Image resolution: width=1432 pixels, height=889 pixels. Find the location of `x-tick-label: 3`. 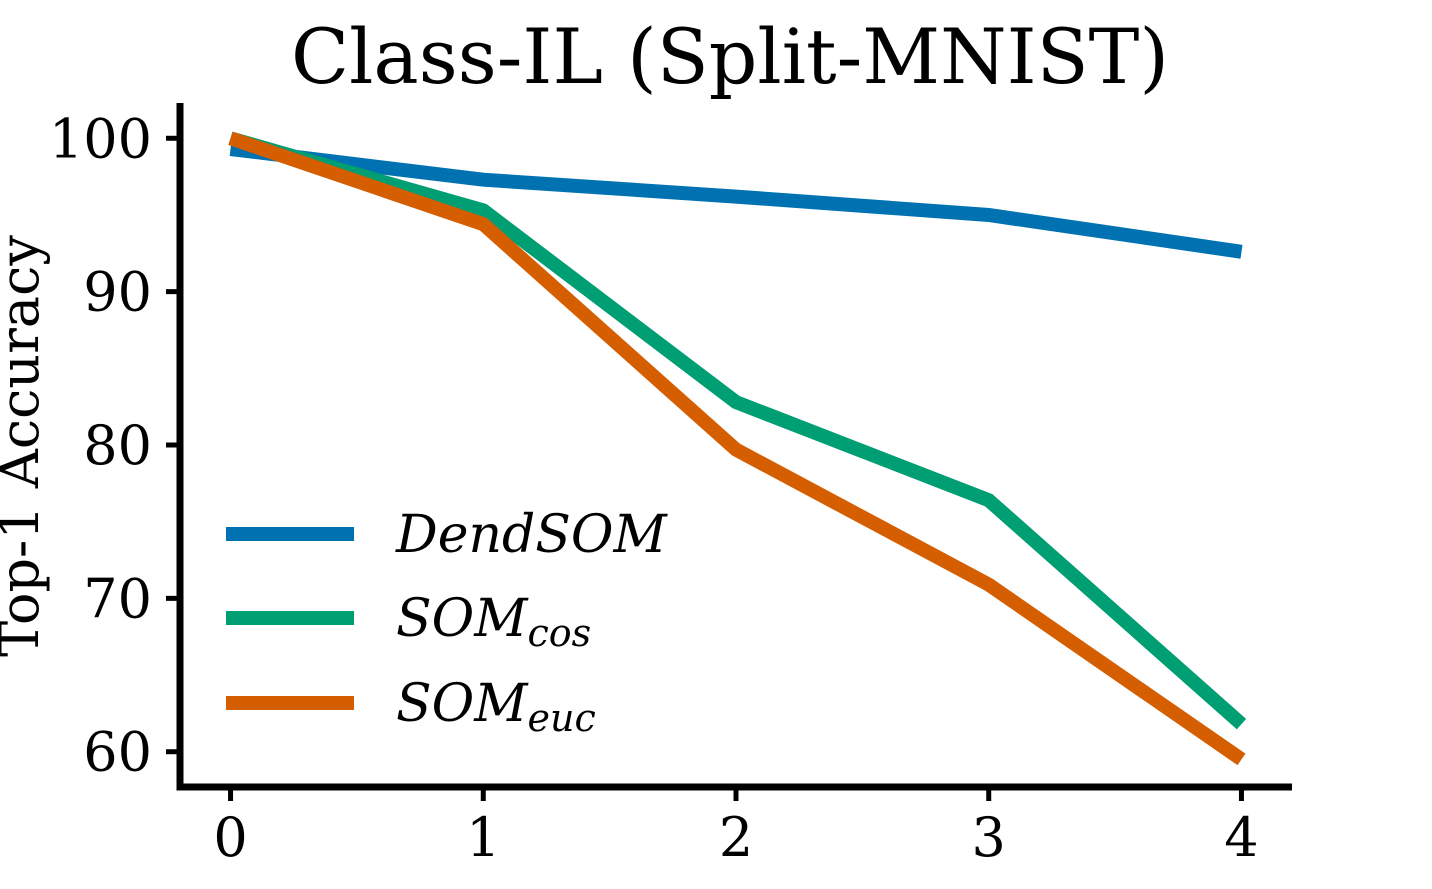

x-tick-label: 3 is located at coordinates (989, 837).